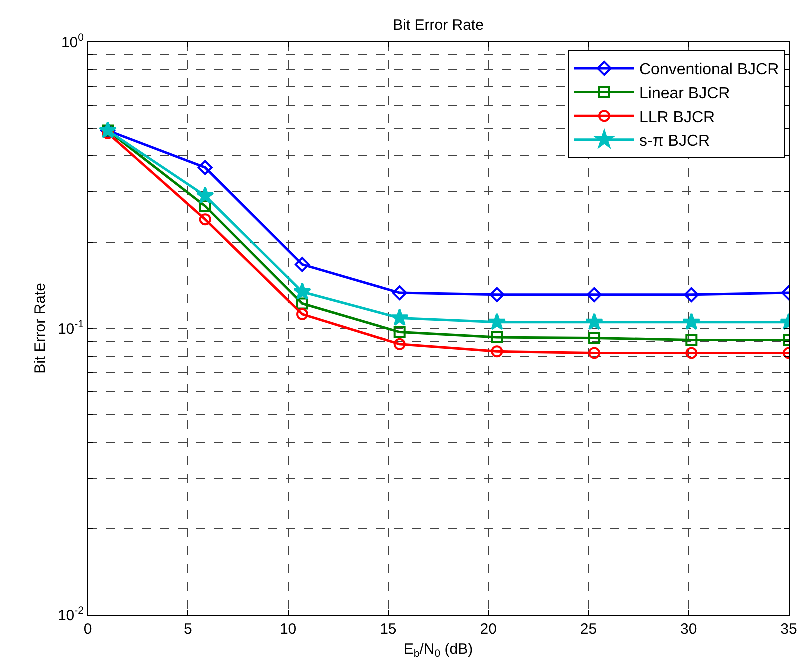  I want to click on x-tick-label: 25, so click(589, 629).